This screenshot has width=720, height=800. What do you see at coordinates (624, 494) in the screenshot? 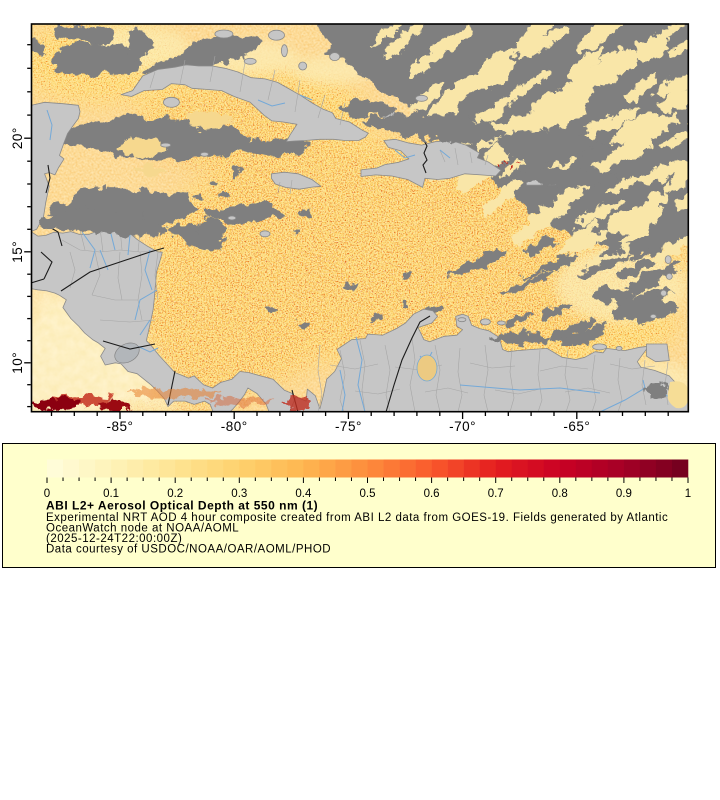
I see `svg-text: 0.9` at bounding box center [624, 494].